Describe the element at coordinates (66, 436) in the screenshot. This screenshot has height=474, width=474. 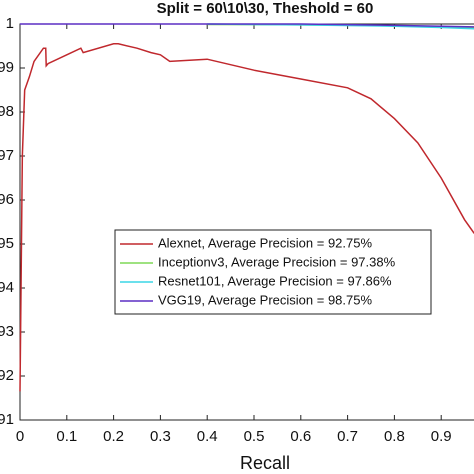
I see `x-tick-label: 0.1` at that location.